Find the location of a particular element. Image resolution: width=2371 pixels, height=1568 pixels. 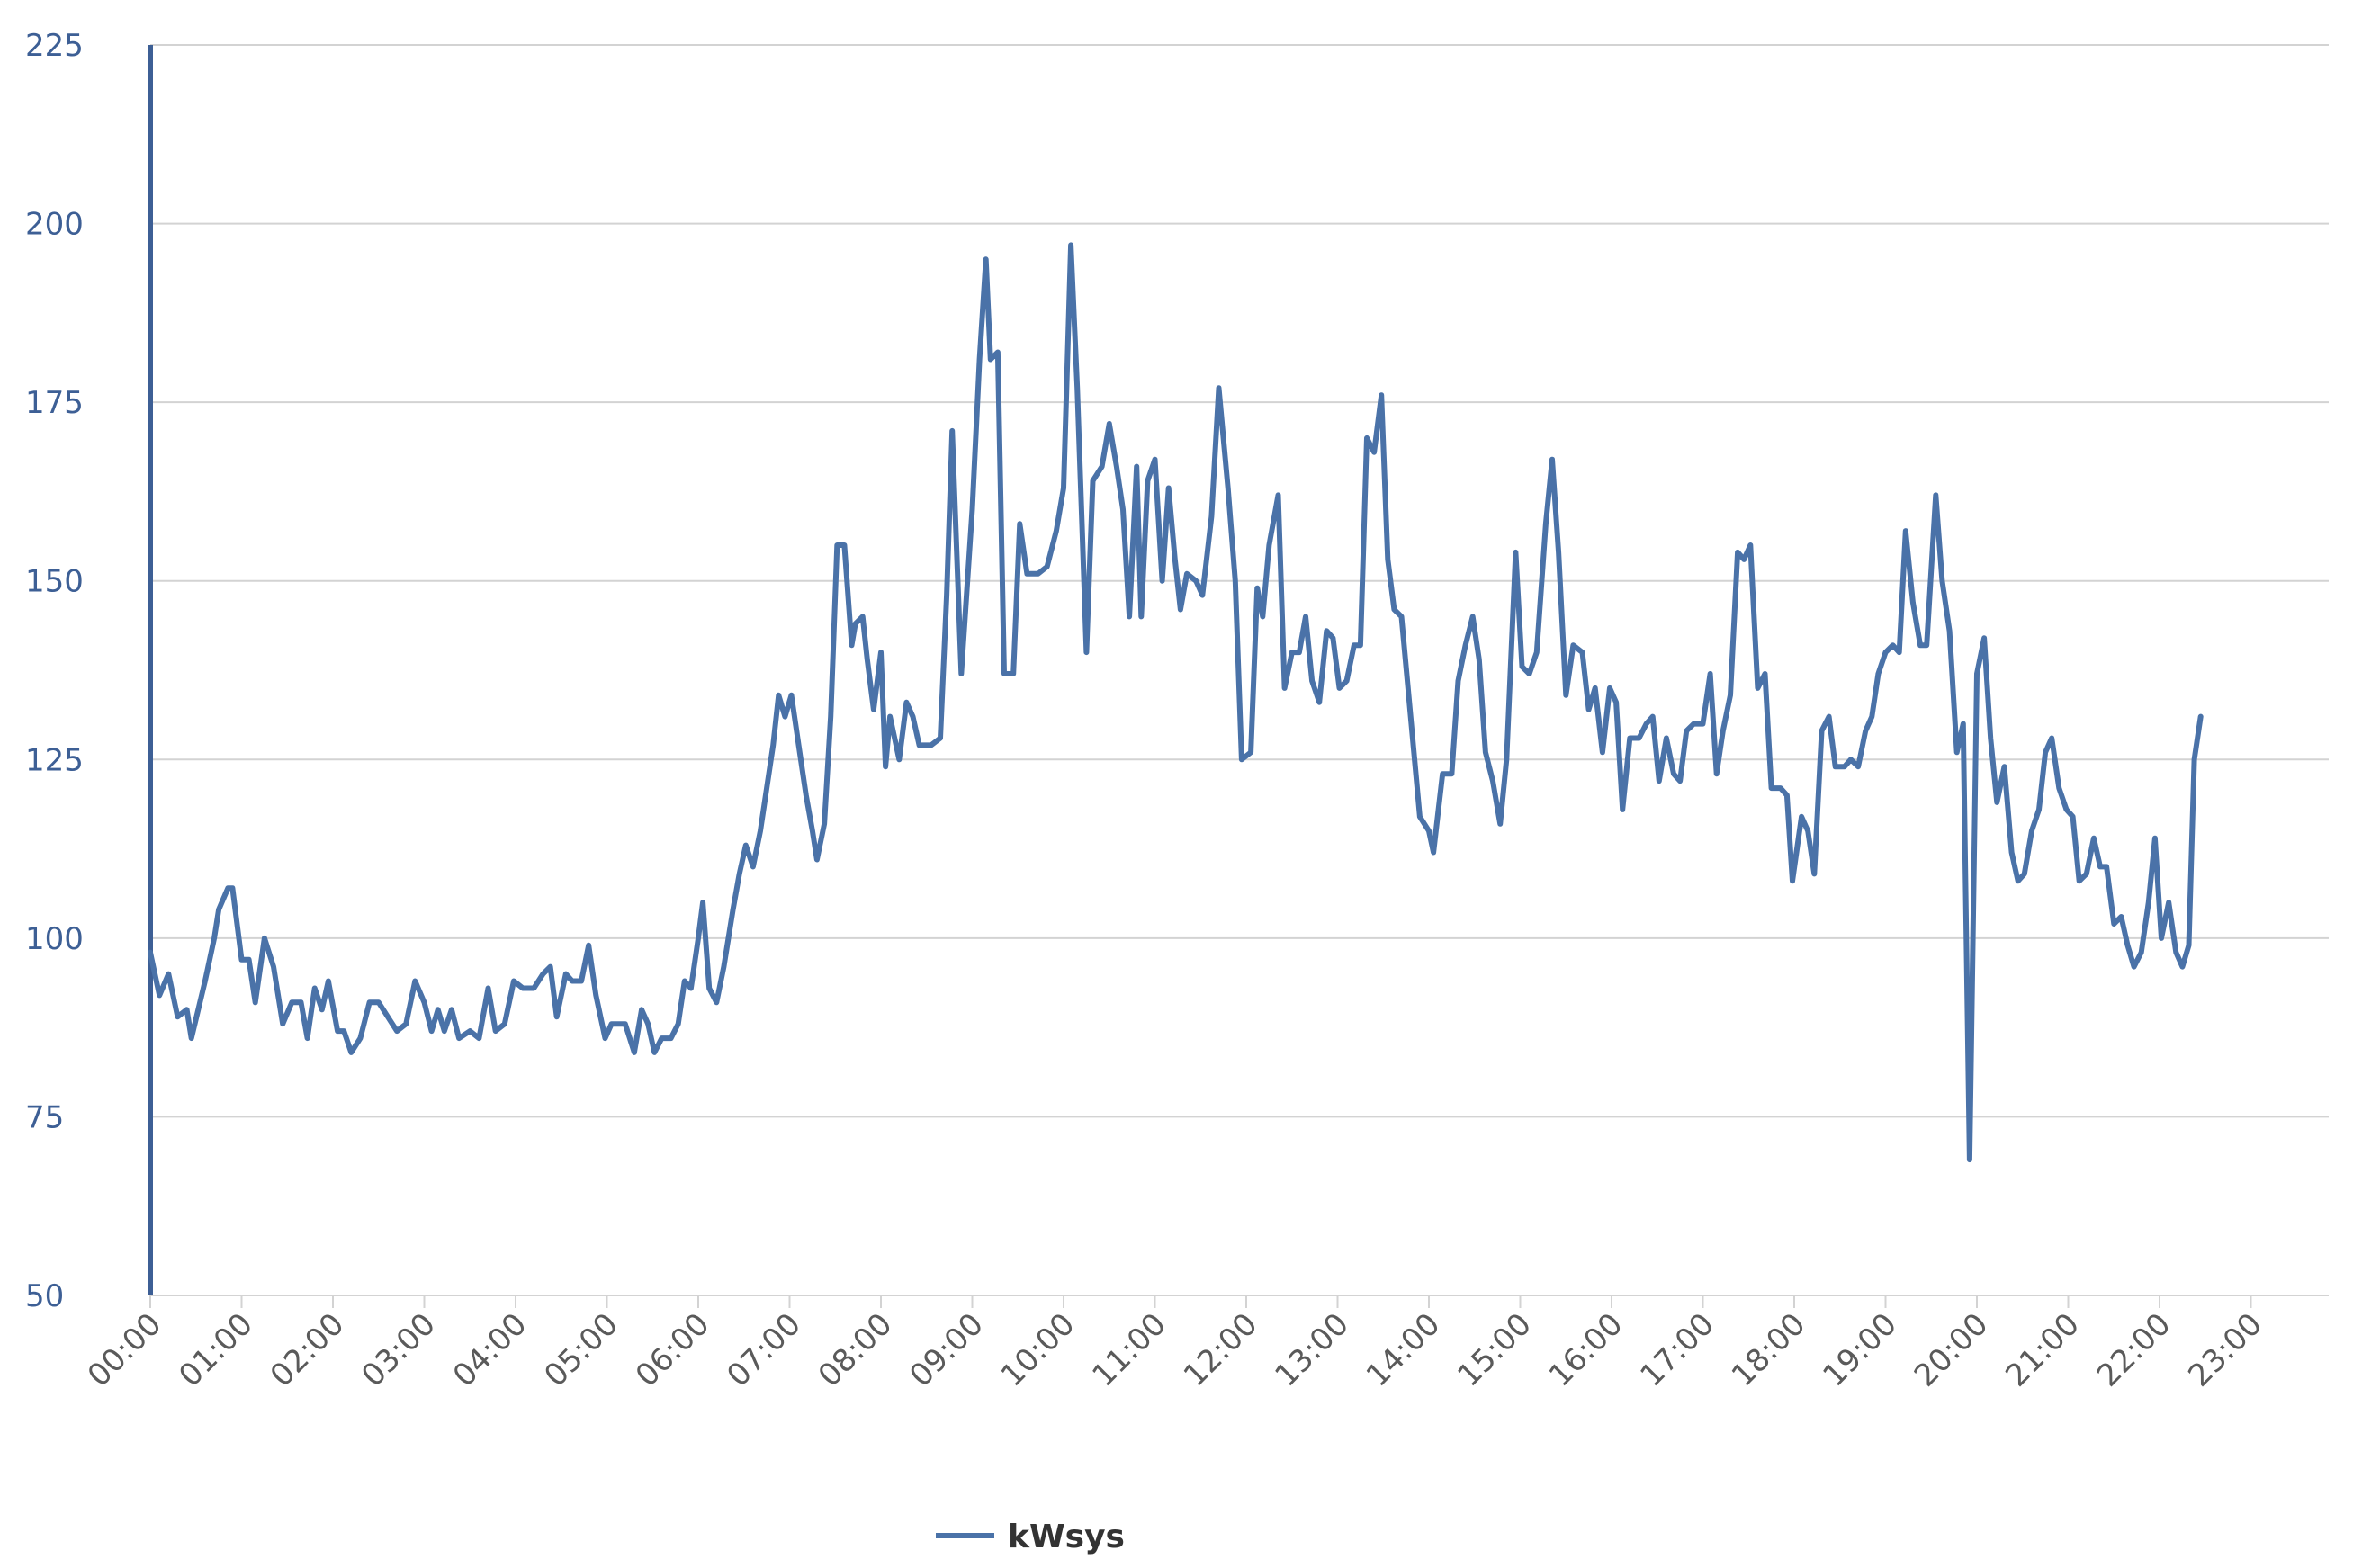

x-tick-label: 14:00 is located at coordinates (1404, 1350).